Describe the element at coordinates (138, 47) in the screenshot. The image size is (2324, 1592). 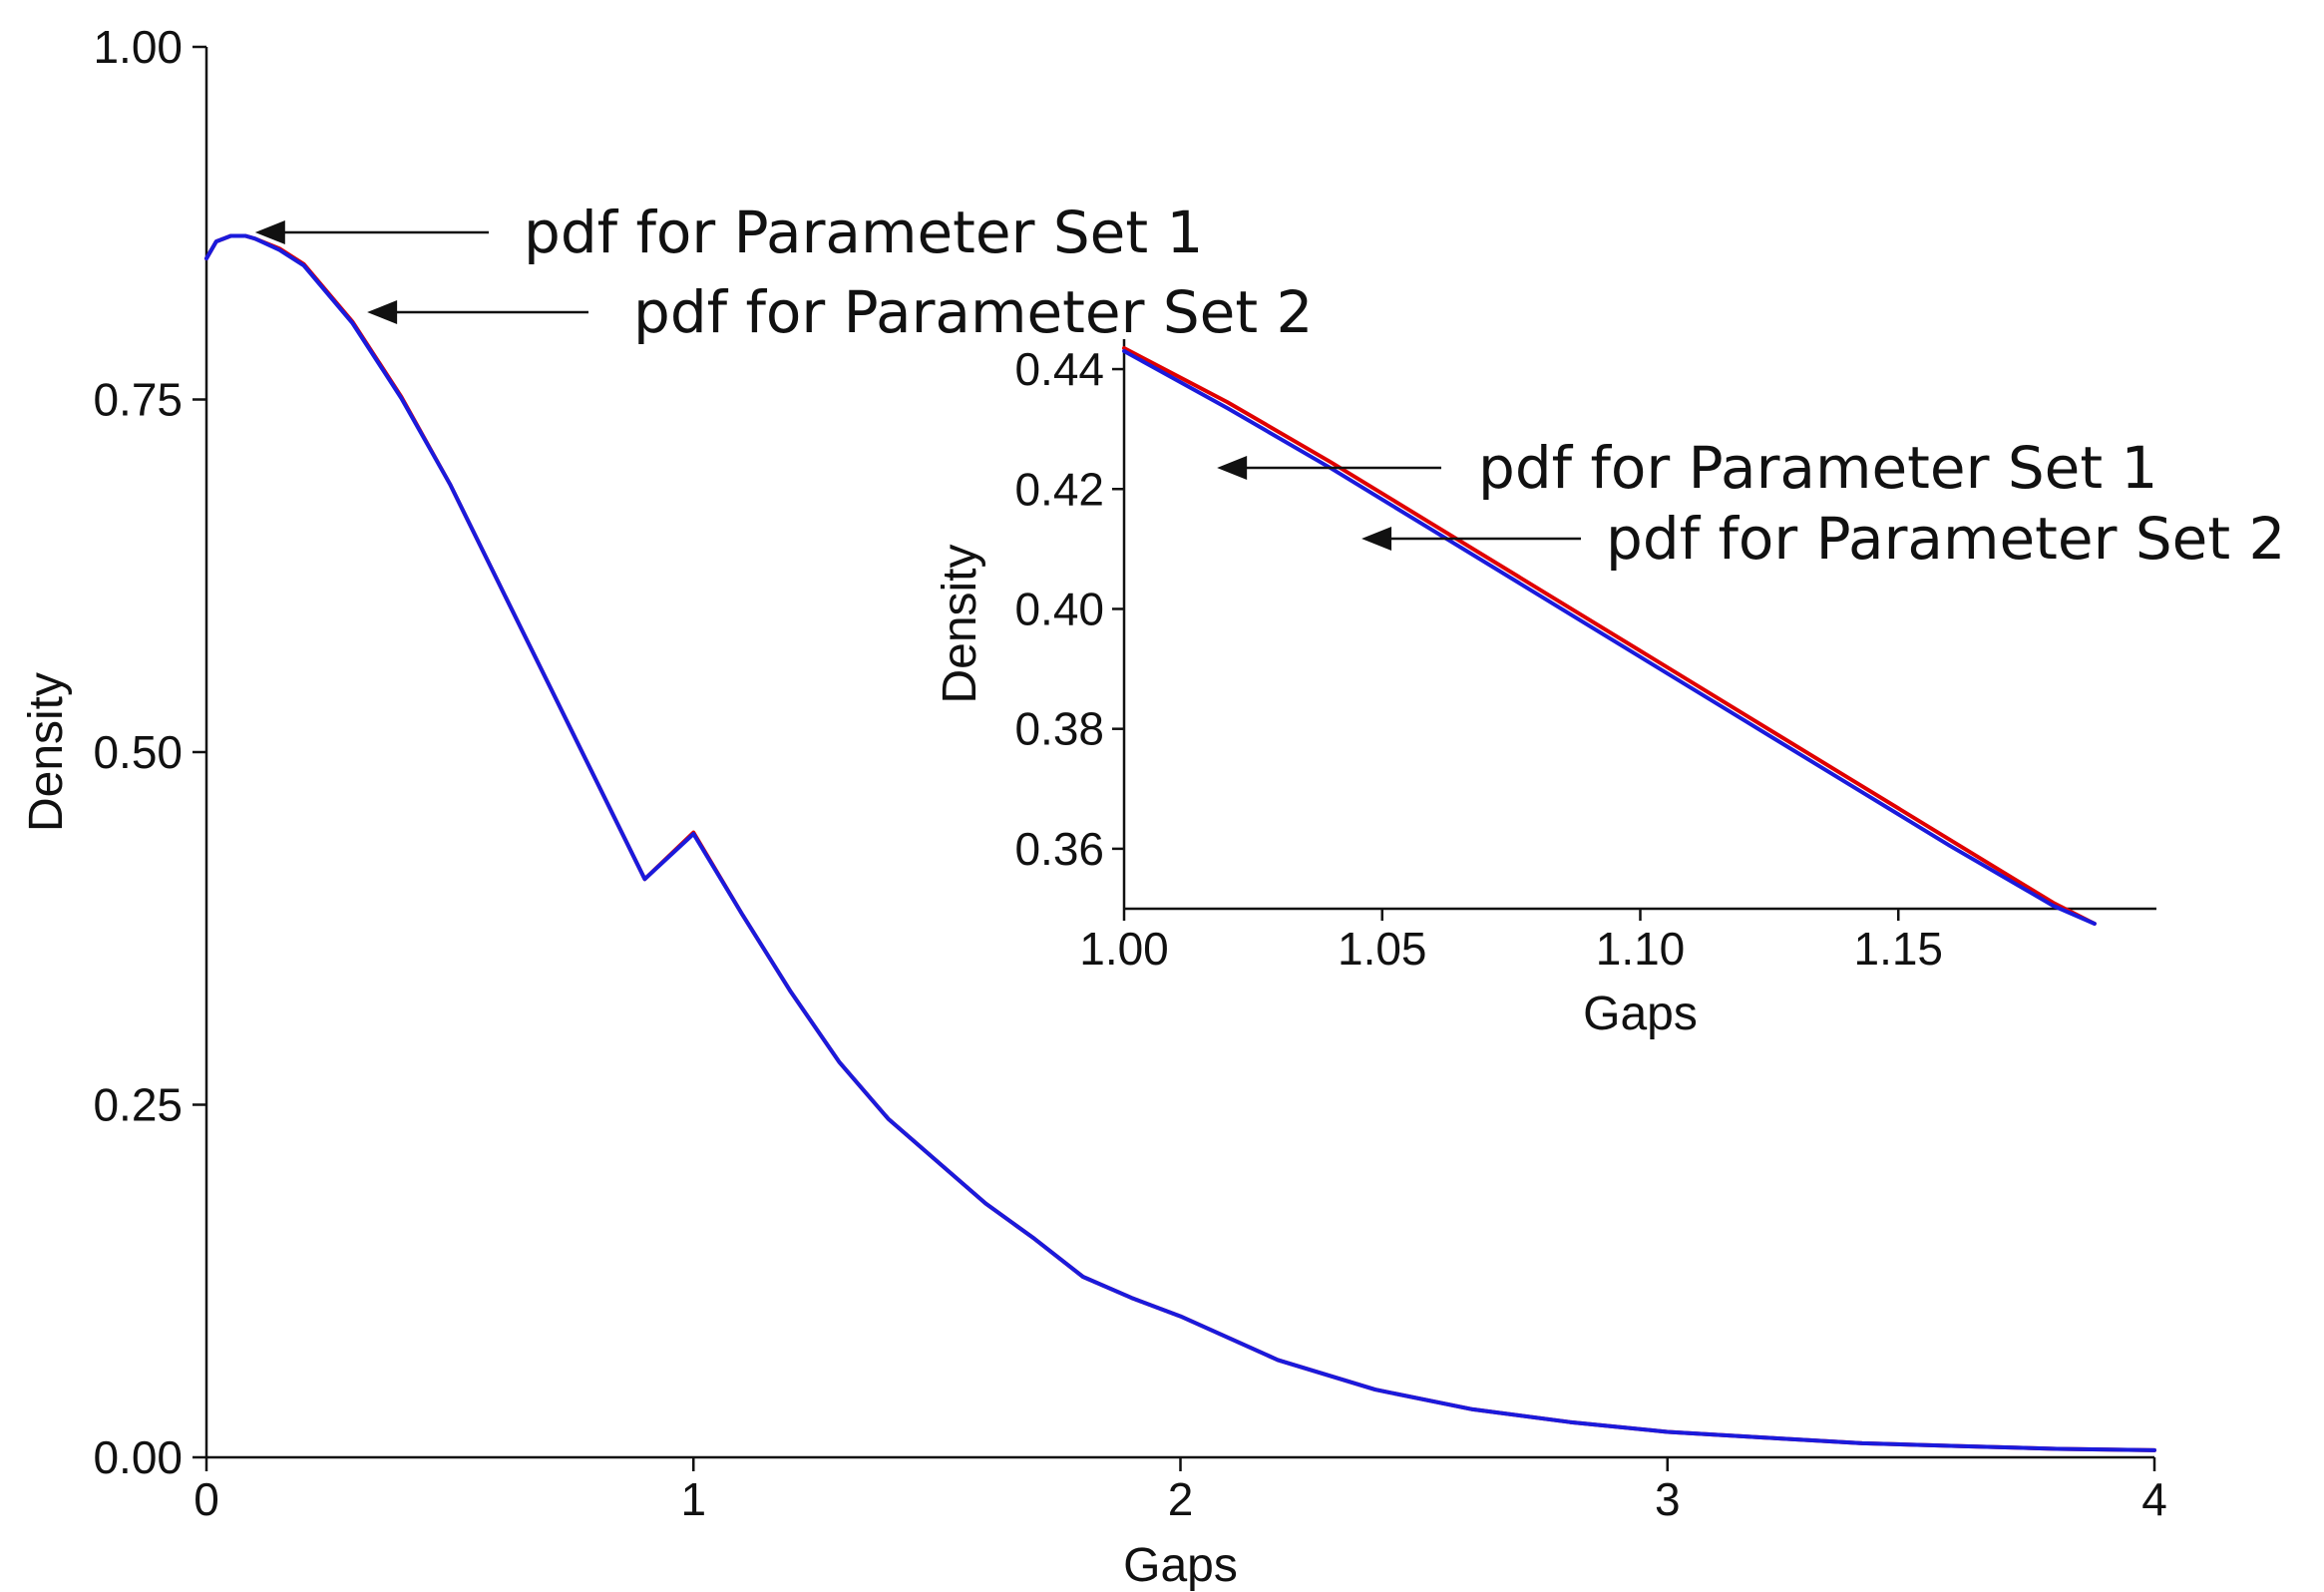
I see `y-tick-label: 1.00` at that location.